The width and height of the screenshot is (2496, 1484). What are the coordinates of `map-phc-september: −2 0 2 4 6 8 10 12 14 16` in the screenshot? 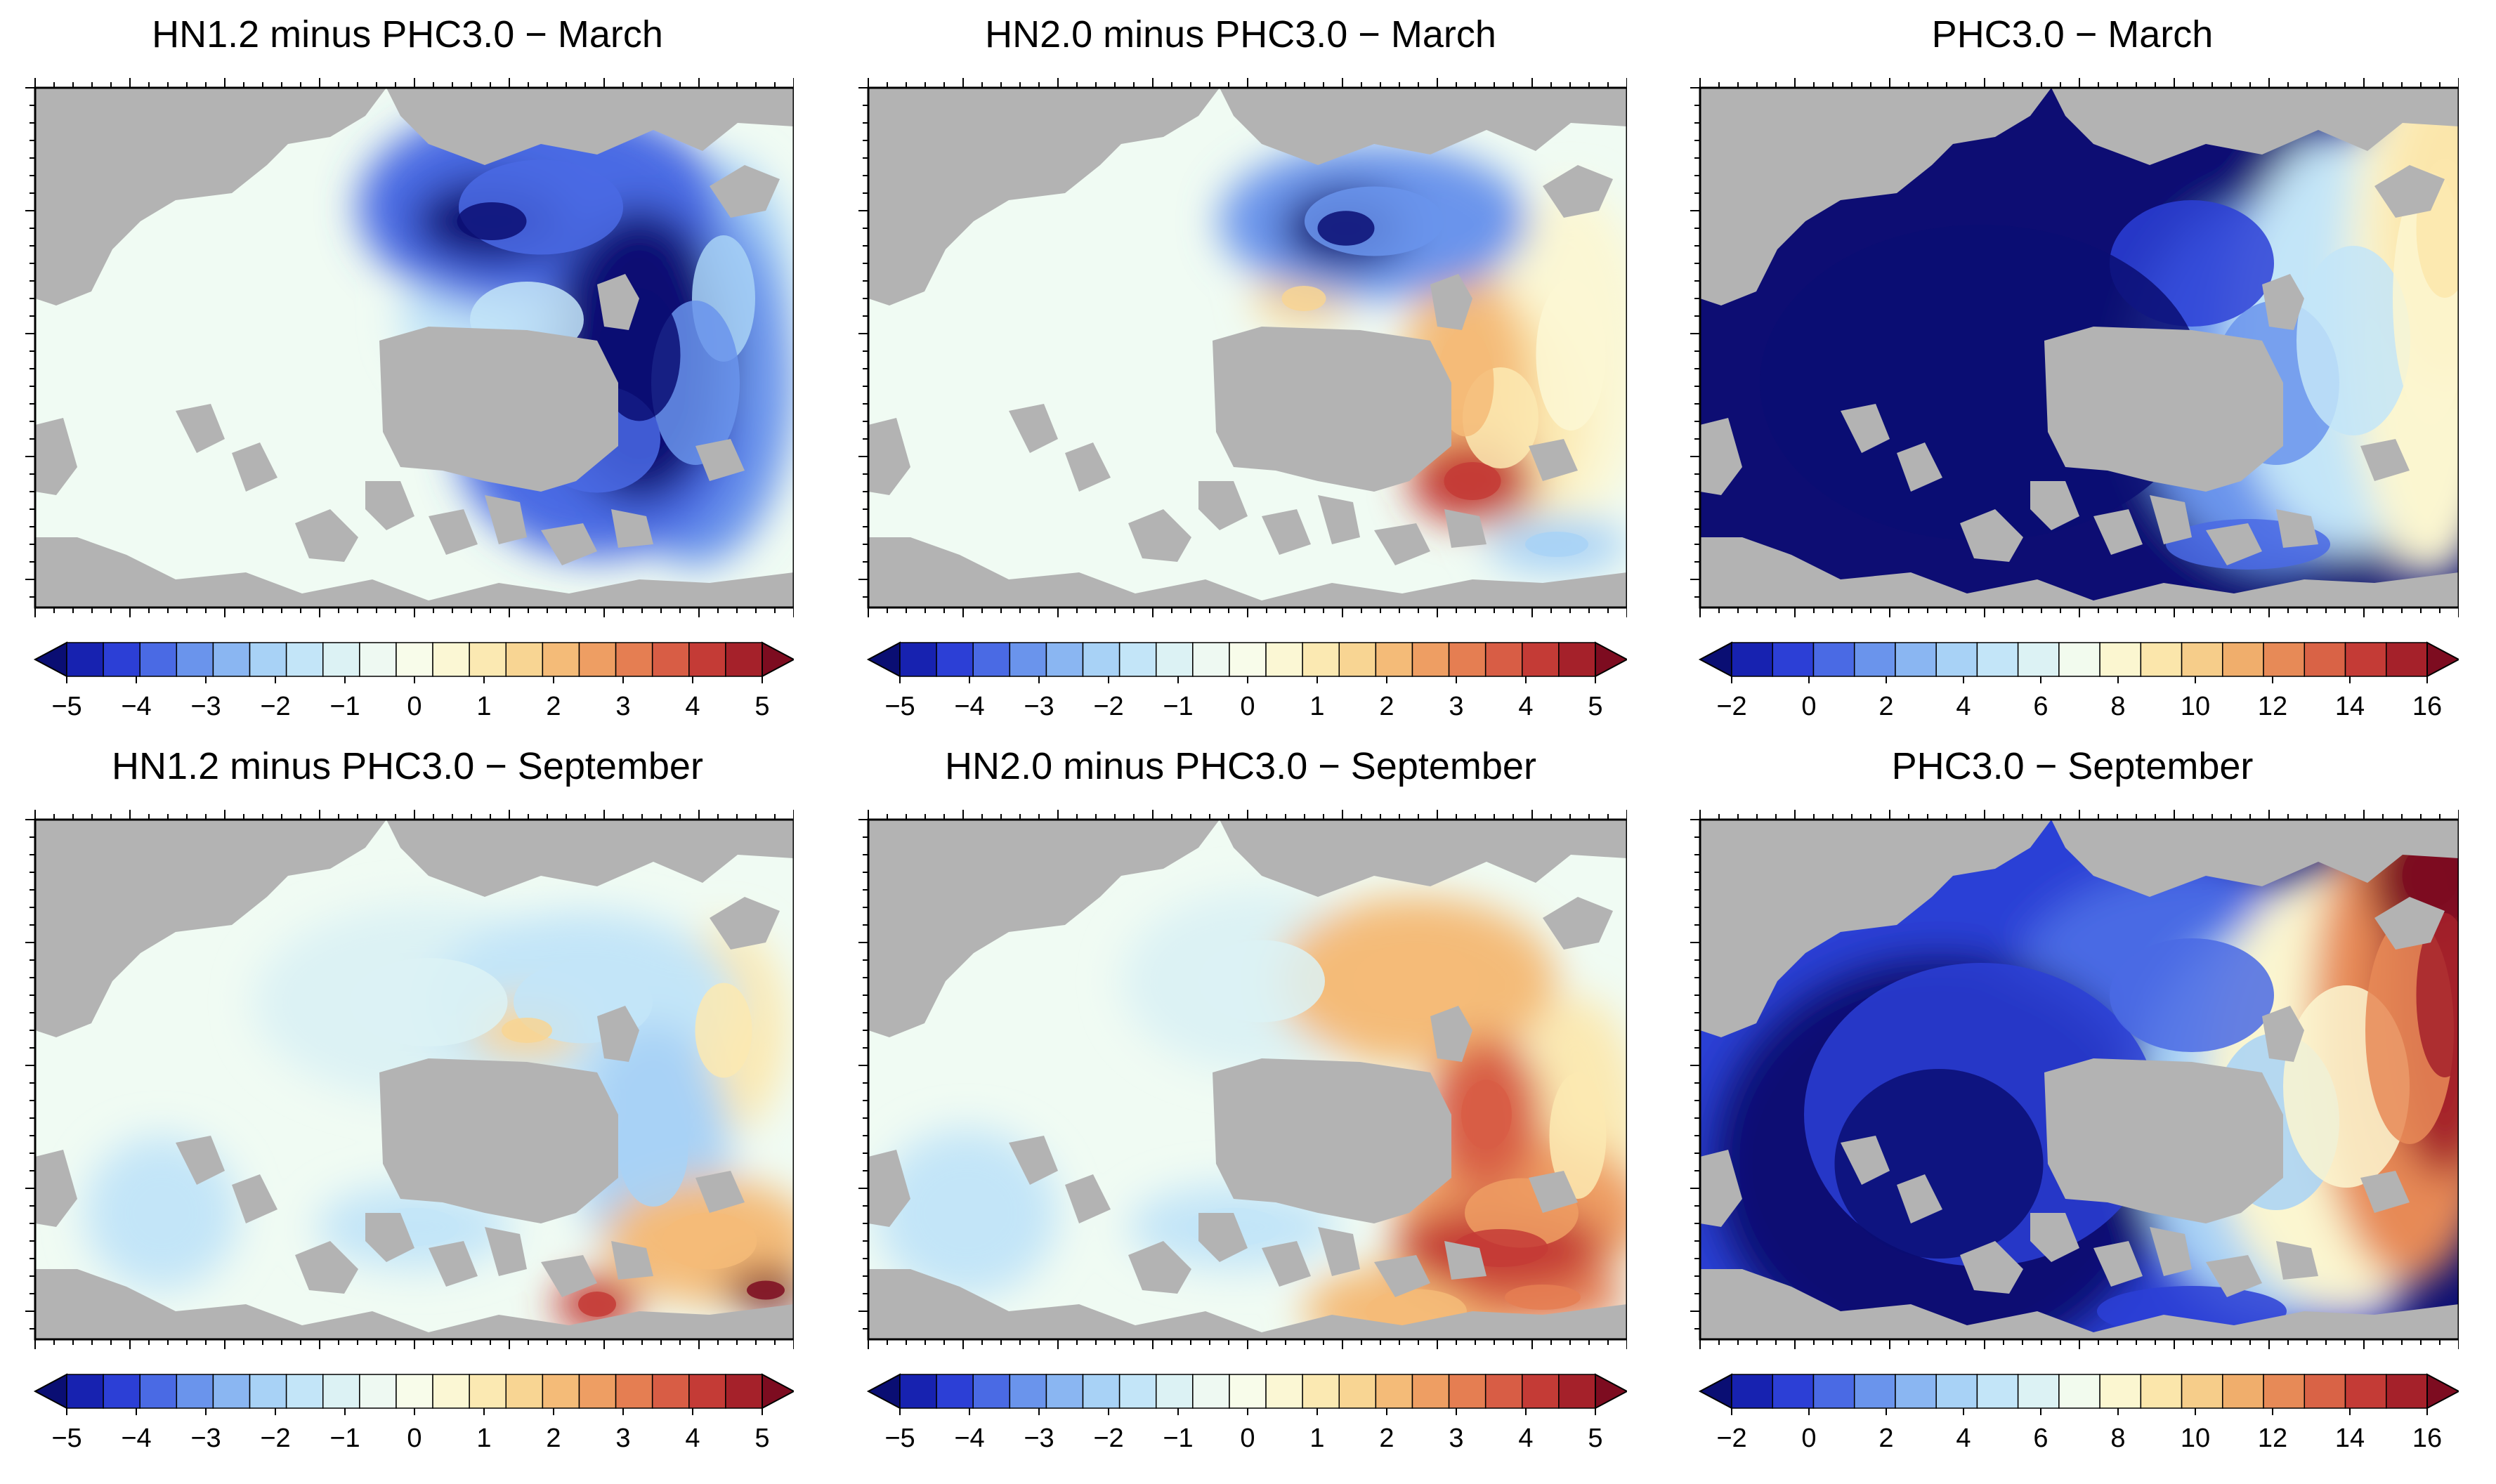 It's located at (2074, 1129).